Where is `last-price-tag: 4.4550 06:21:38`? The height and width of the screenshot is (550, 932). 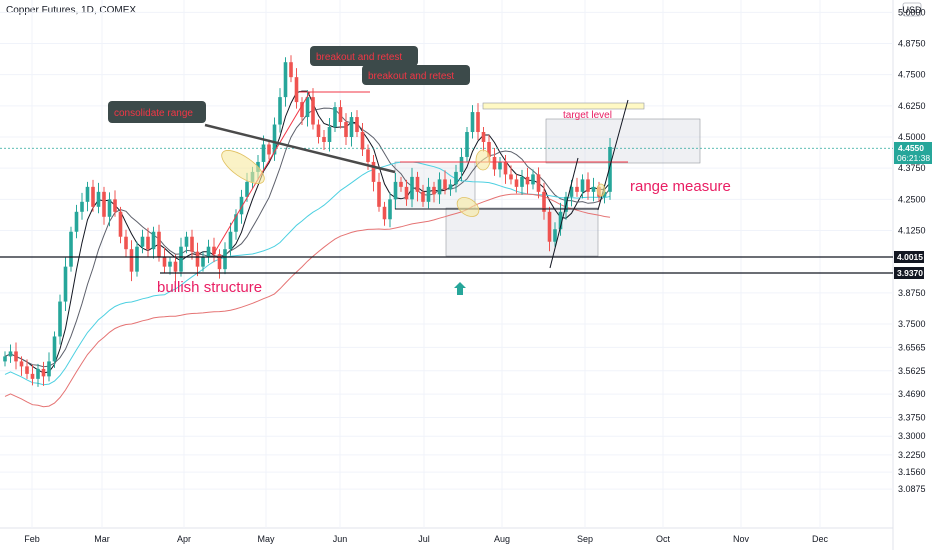
last-price-tag: 4.4550 06:21:38 is located at coordinates (913, 153).